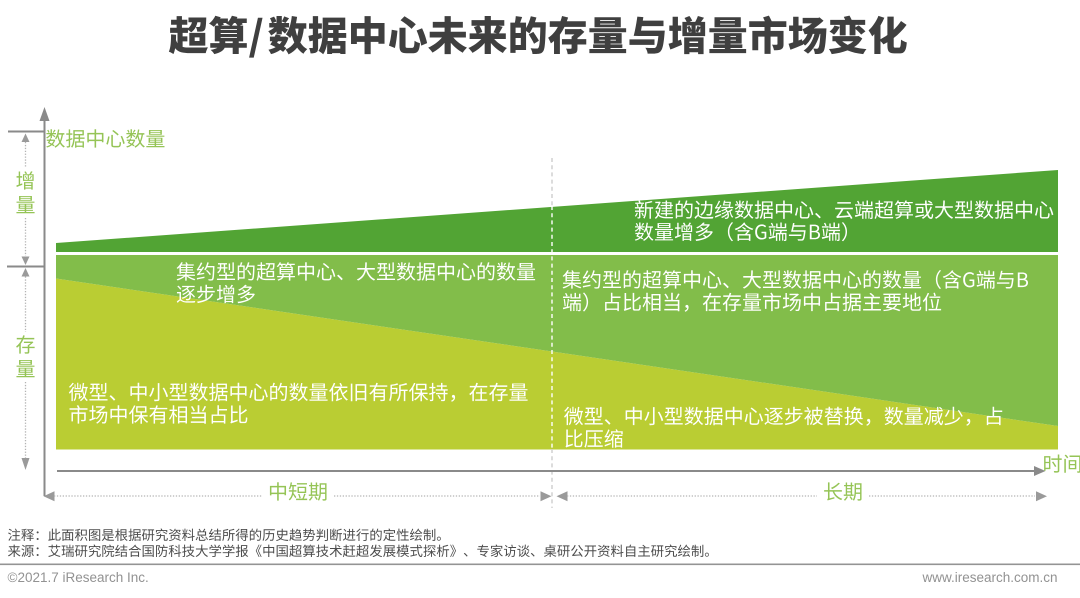 The width and height of the screenshot is (1080, 598). I want to click on svg-text: www.iresearch.com.cn, so click(989, 577).